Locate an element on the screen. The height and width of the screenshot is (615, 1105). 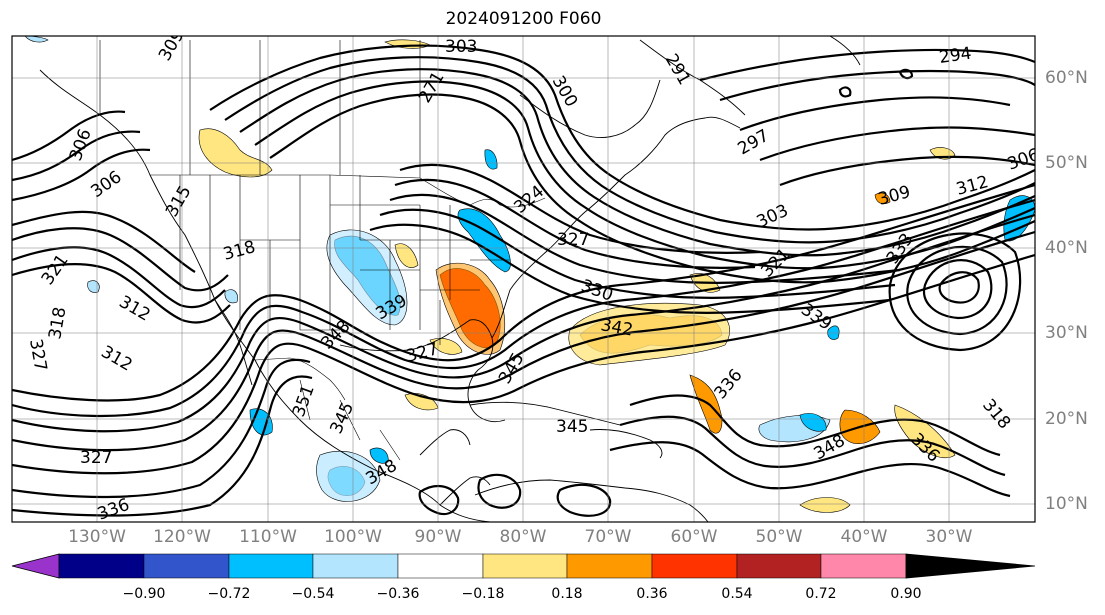
colorbar-tick-label: 0.90 is located at coordinates (906, 594).